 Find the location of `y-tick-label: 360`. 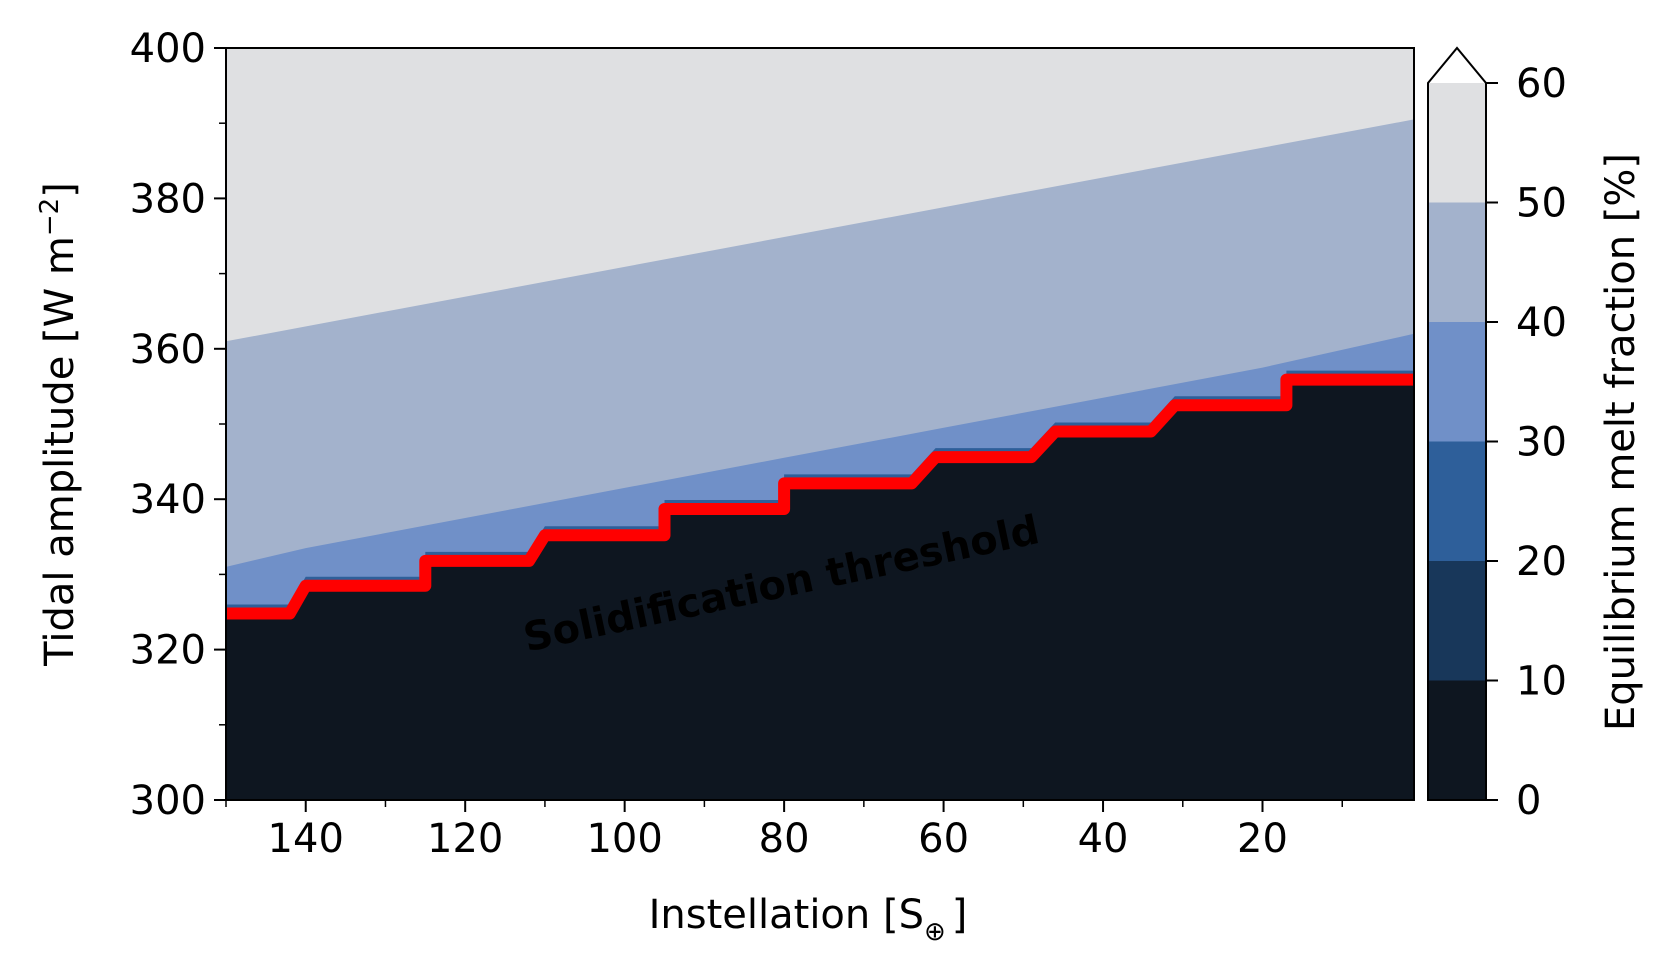

y-tick-label: 360 is located at coordinates (168, 350).